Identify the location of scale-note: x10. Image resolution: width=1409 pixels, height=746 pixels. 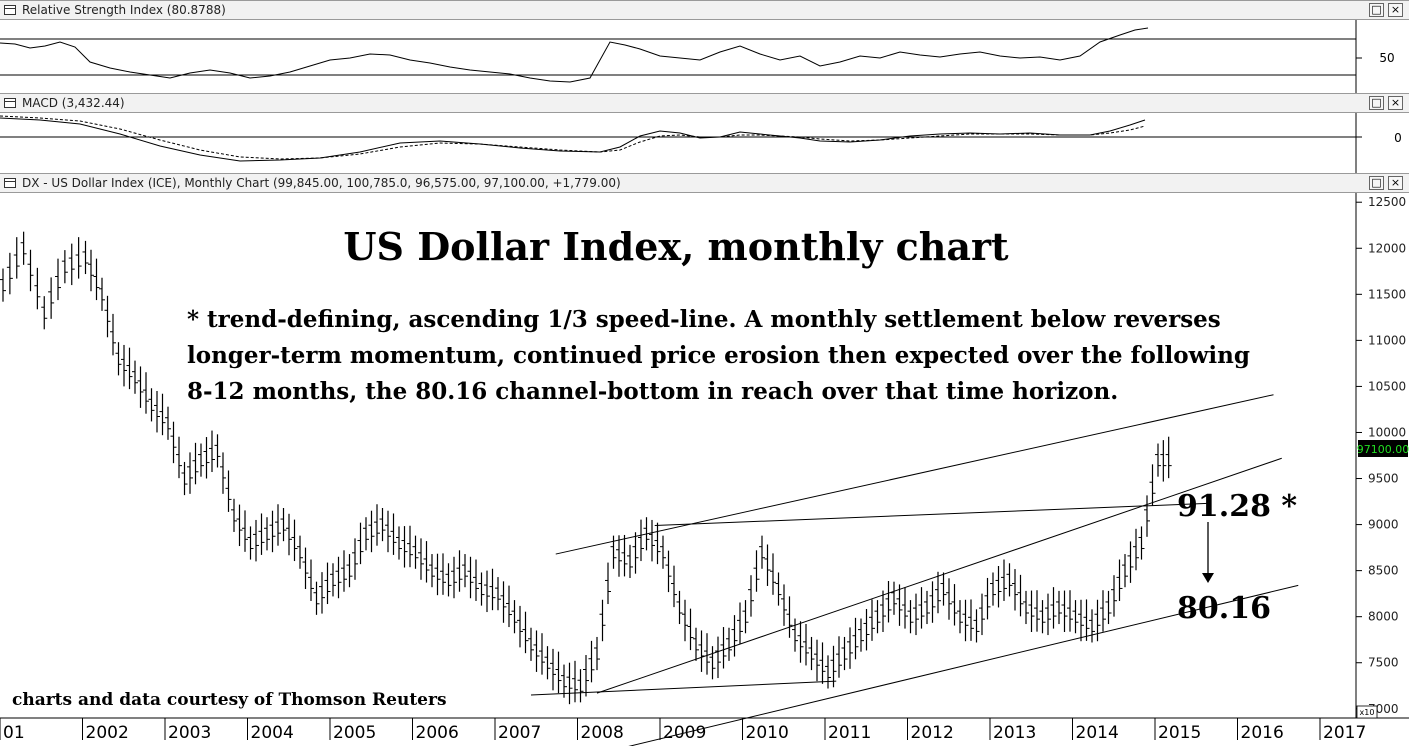
(1367, 712).